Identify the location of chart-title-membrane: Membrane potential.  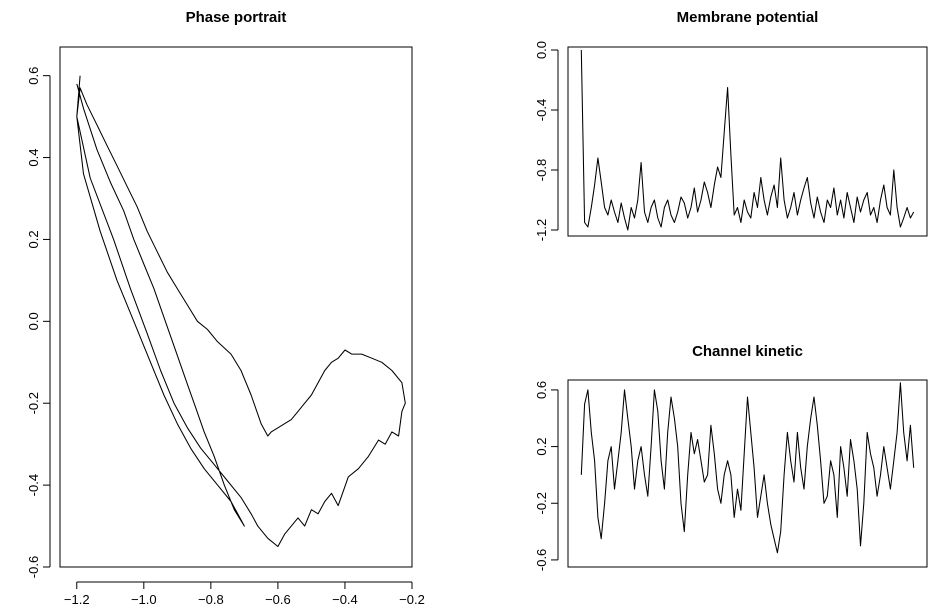
(748, 17).